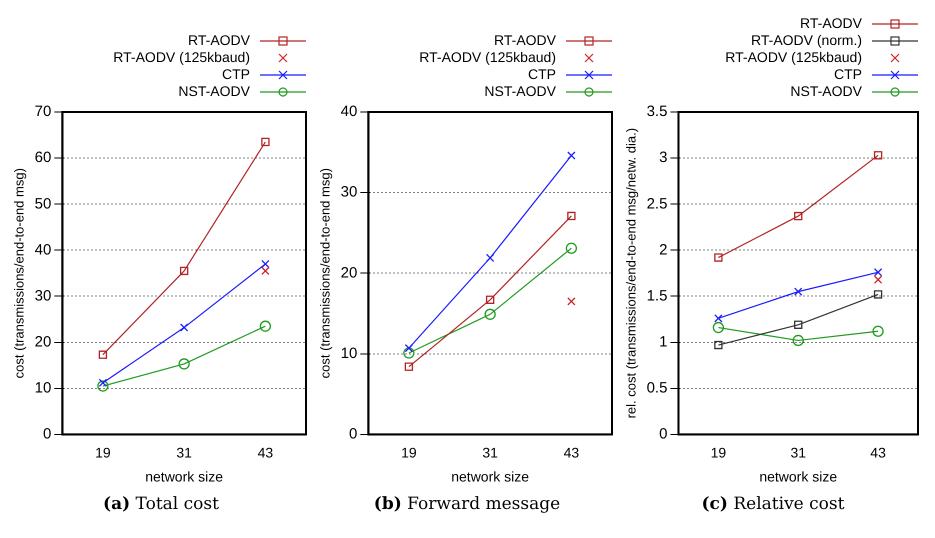 The height and width of the screenshot is (538, 935). What do you see at coordinates (663, 341) in the screenshot?
I see `y-tick-label: 1` at bounding box center [663, 341].